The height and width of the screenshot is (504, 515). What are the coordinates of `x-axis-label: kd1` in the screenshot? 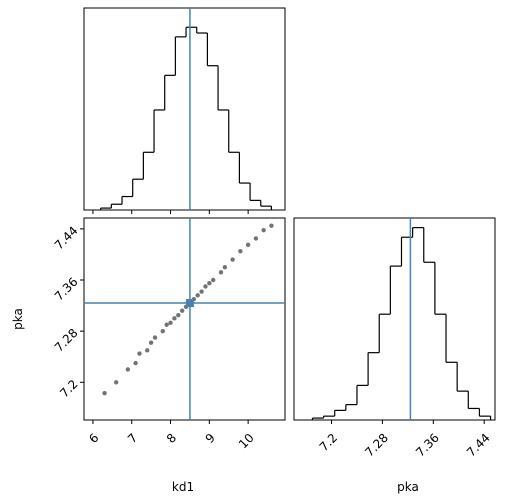 It's located at (183, 487).